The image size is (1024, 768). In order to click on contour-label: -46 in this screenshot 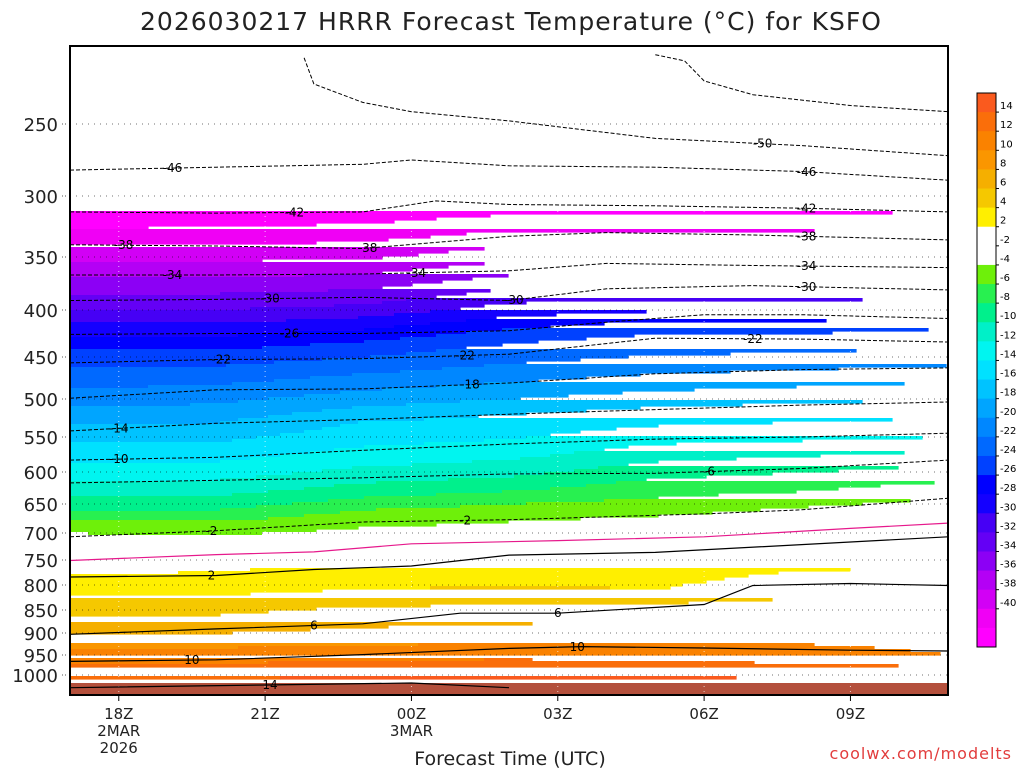, I will do `click(807, 172)`.